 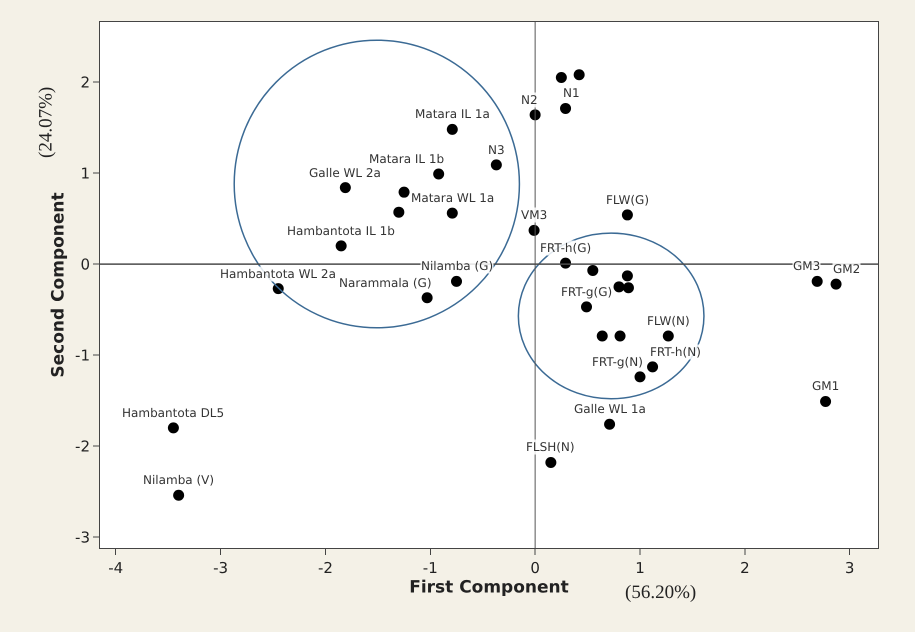 What do you see at coordinates (529, 100) in the screenshot?
I see `annotation: N2` at bounding box center [529, 100].